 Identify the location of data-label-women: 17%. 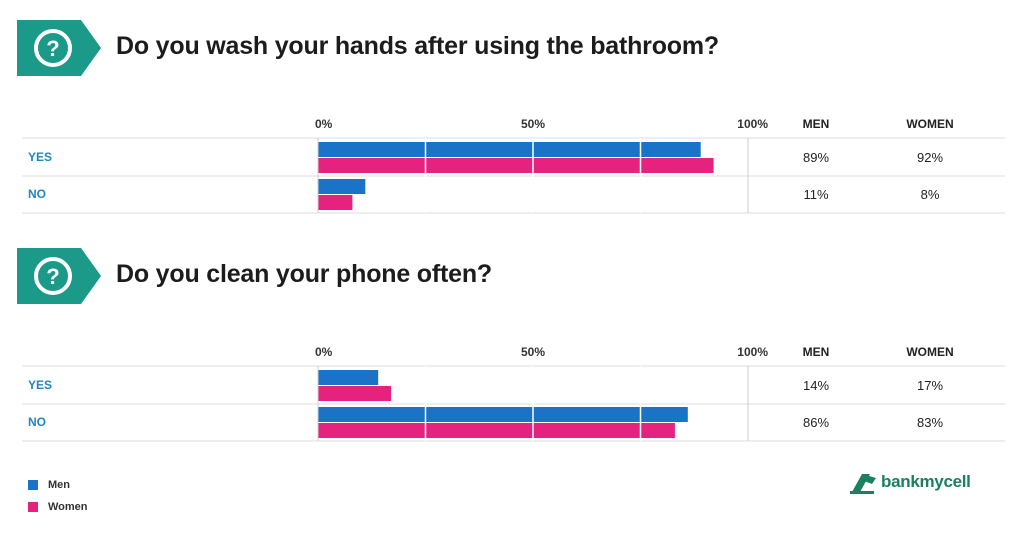
(930, 385).